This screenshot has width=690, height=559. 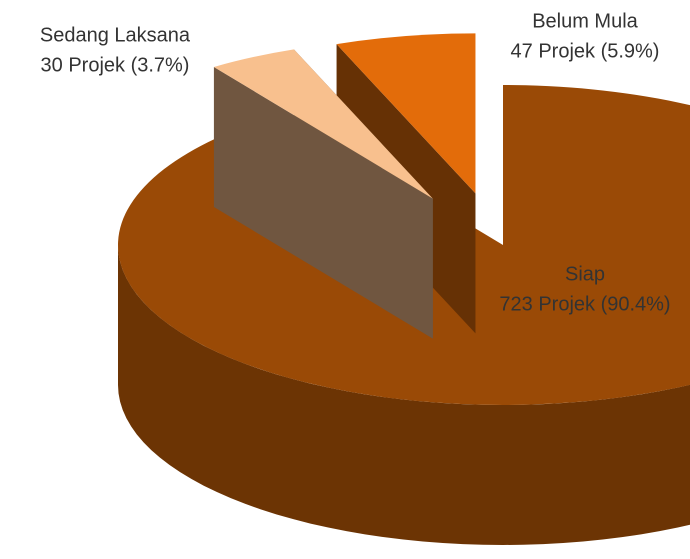 What do you see at coordinates (115, 35) in the screenshot?
I see `slice-label: Sedang Laksana` at bounding box center [115, 35].